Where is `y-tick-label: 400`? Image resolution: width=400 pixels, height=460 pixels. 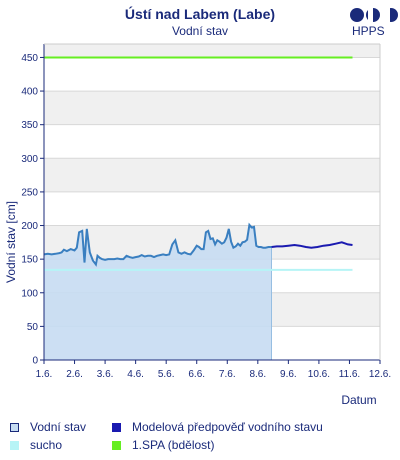 y-tick-label: 400 is located at coordinates (29, 92).